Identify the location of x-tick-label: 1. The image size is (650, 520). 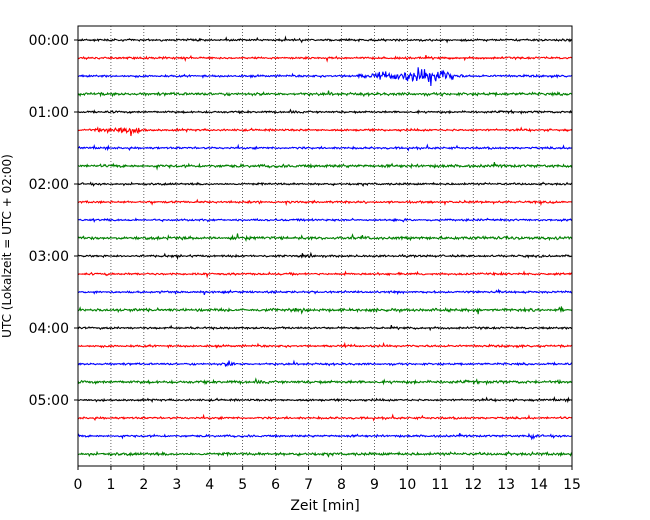
(110, 485).